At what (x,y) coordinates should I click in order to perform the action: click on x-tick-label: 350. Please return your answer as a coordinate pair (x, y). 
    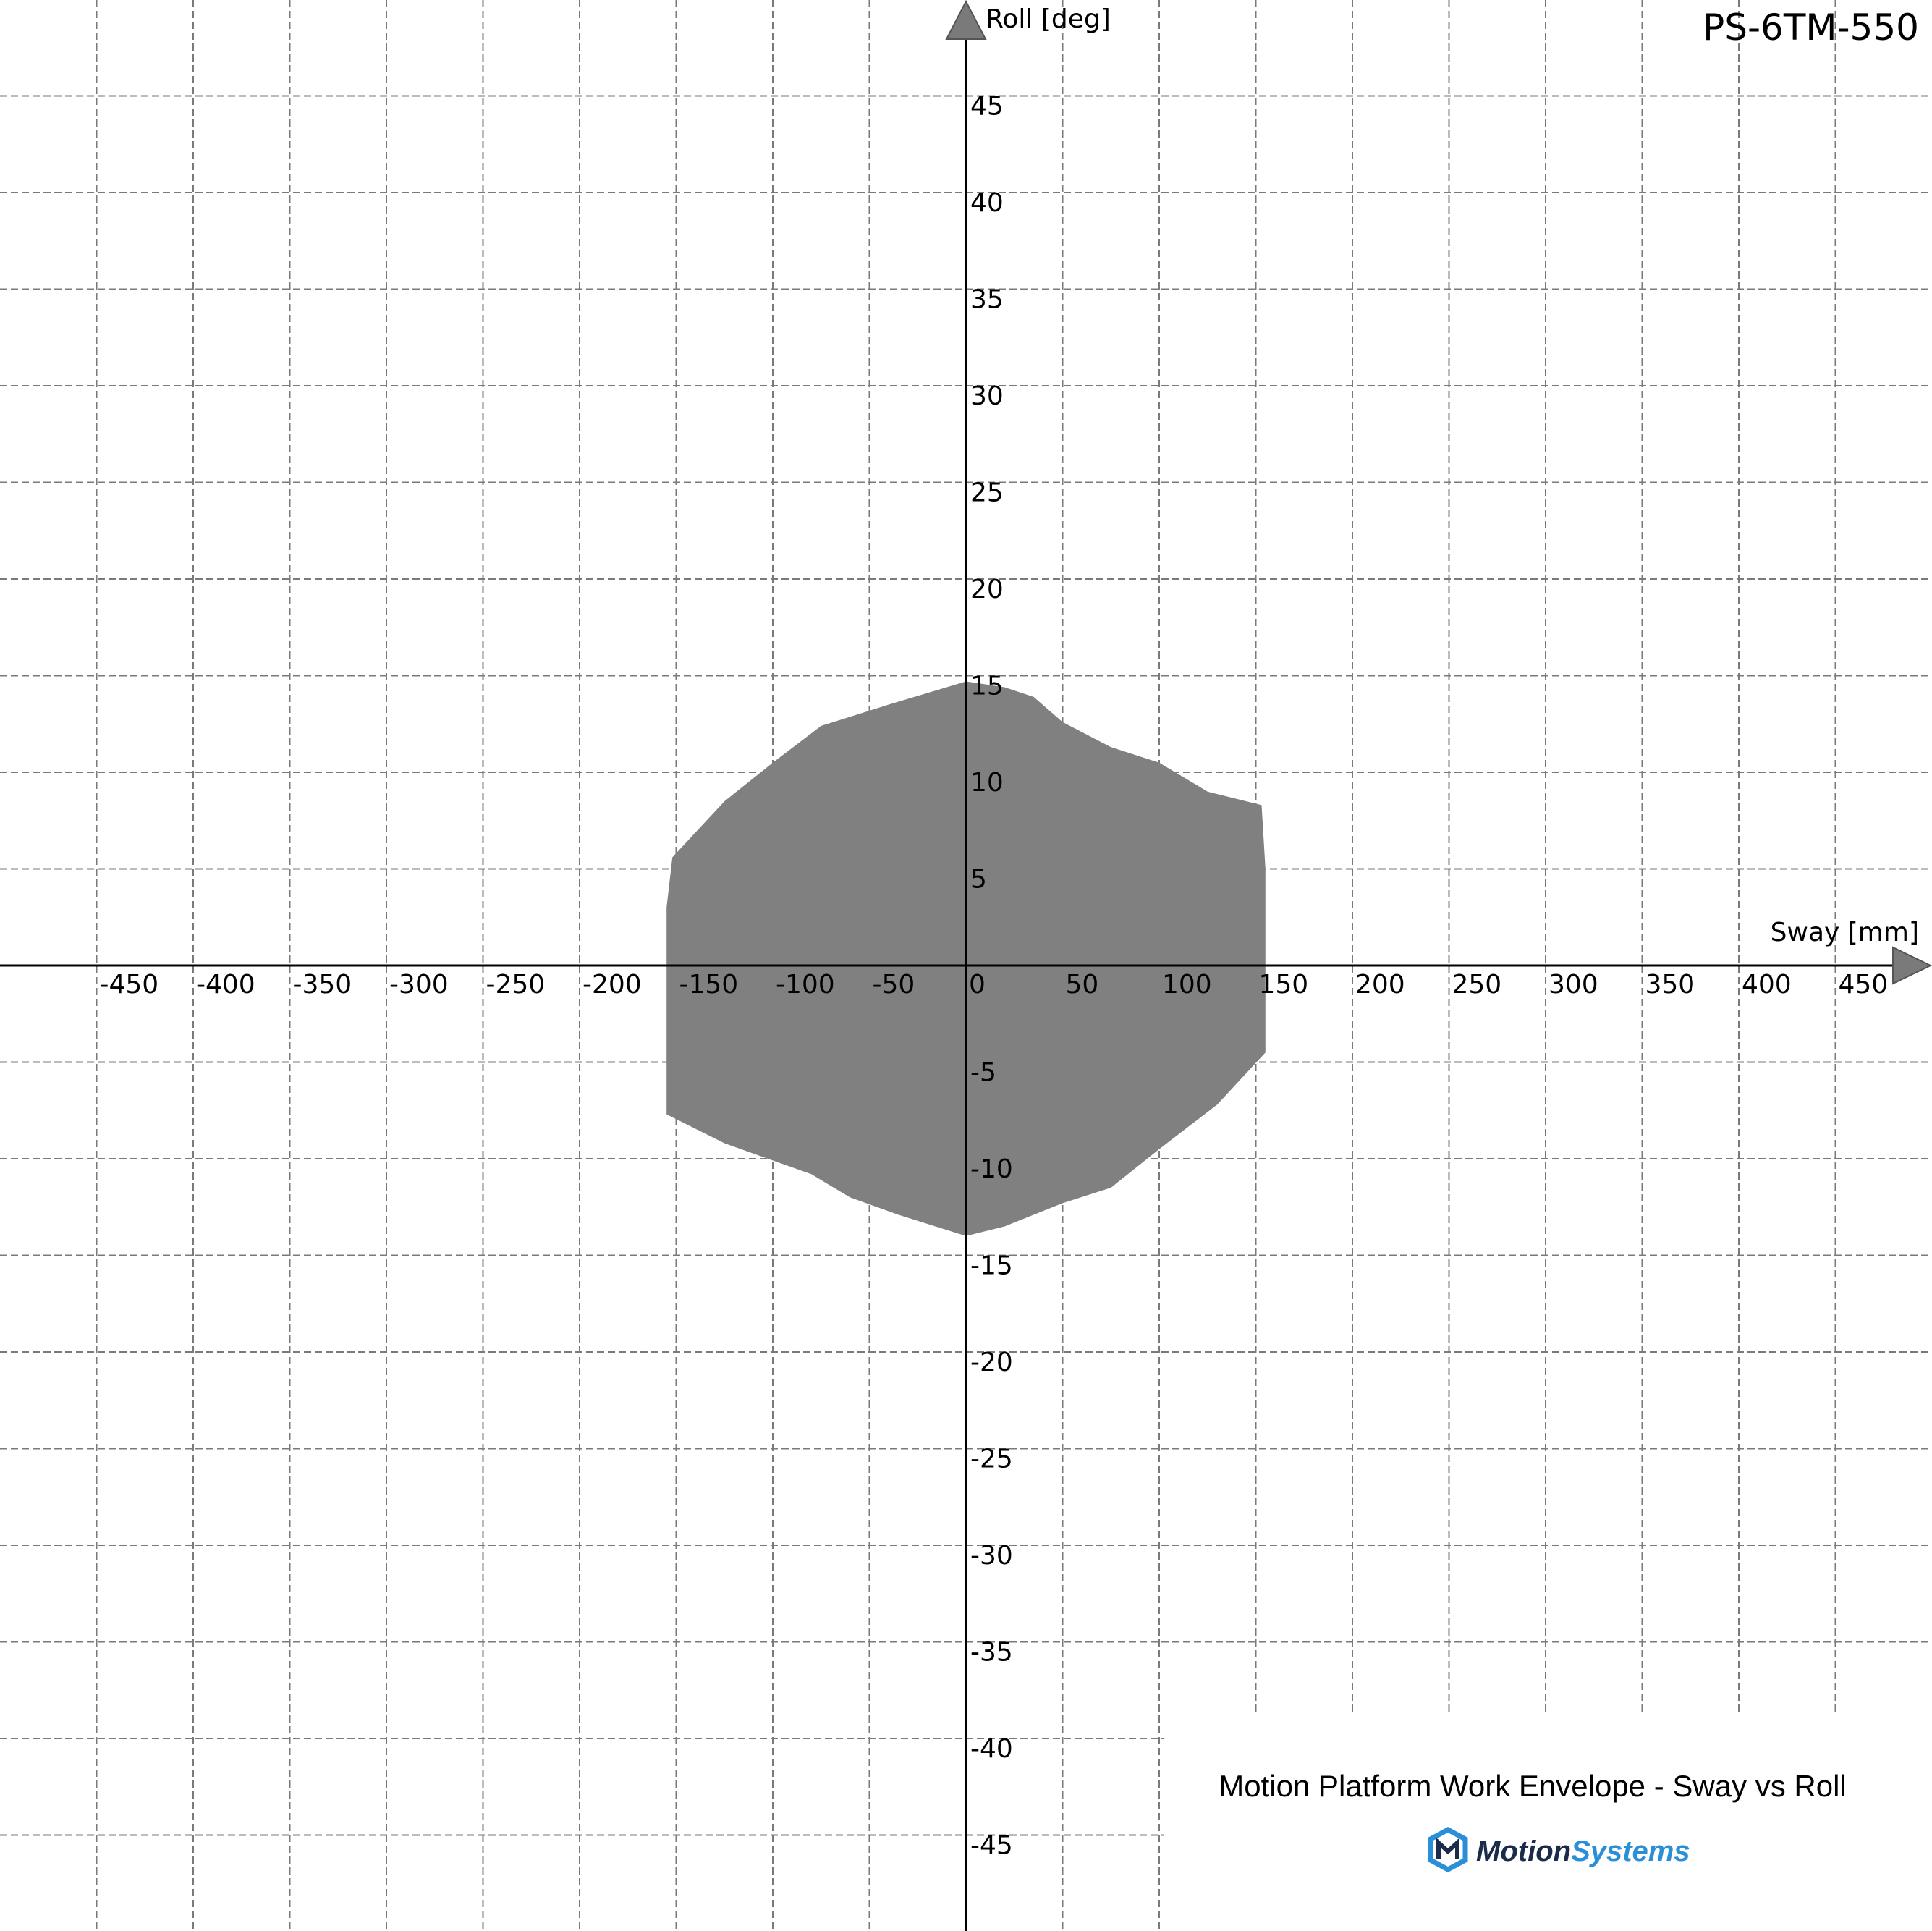
    Looking at the image, I should click on (1670, 985).